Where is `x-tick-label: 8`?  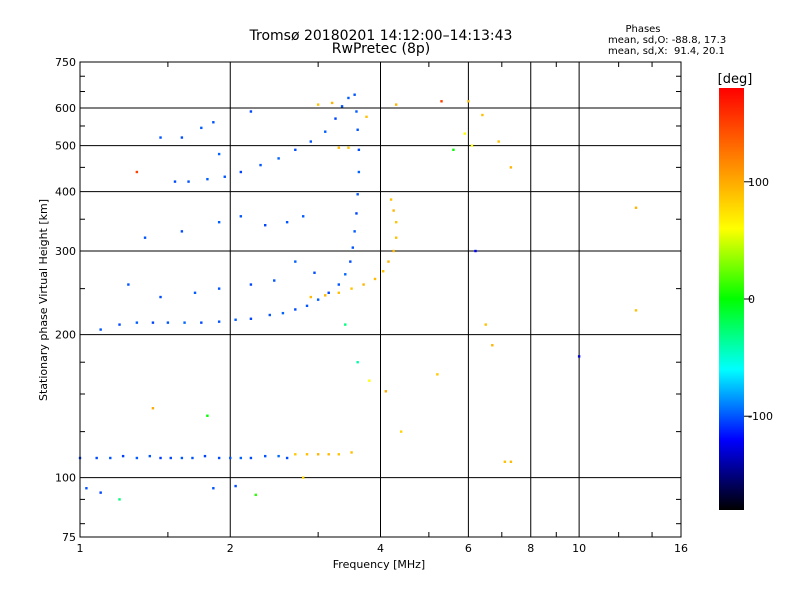
x-tick-label: 8 is located at coordinates (530, 548).